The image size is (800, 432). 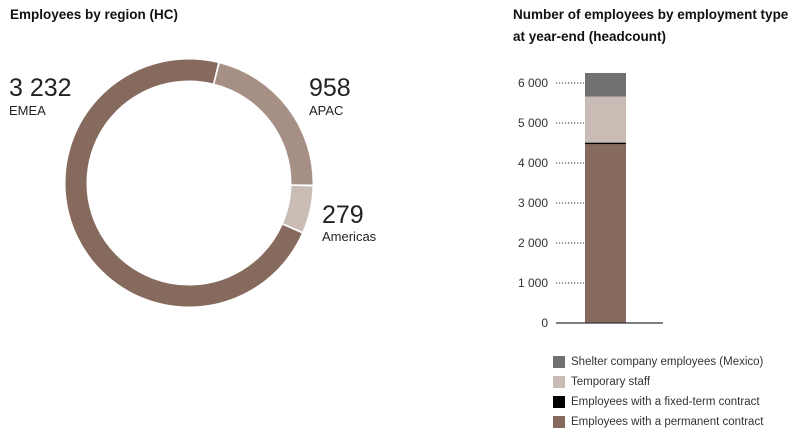 What do you see at coordinates (326, 110) in the screenshot?
I see `apac-label: APAC` at bounding box center [326, 110].